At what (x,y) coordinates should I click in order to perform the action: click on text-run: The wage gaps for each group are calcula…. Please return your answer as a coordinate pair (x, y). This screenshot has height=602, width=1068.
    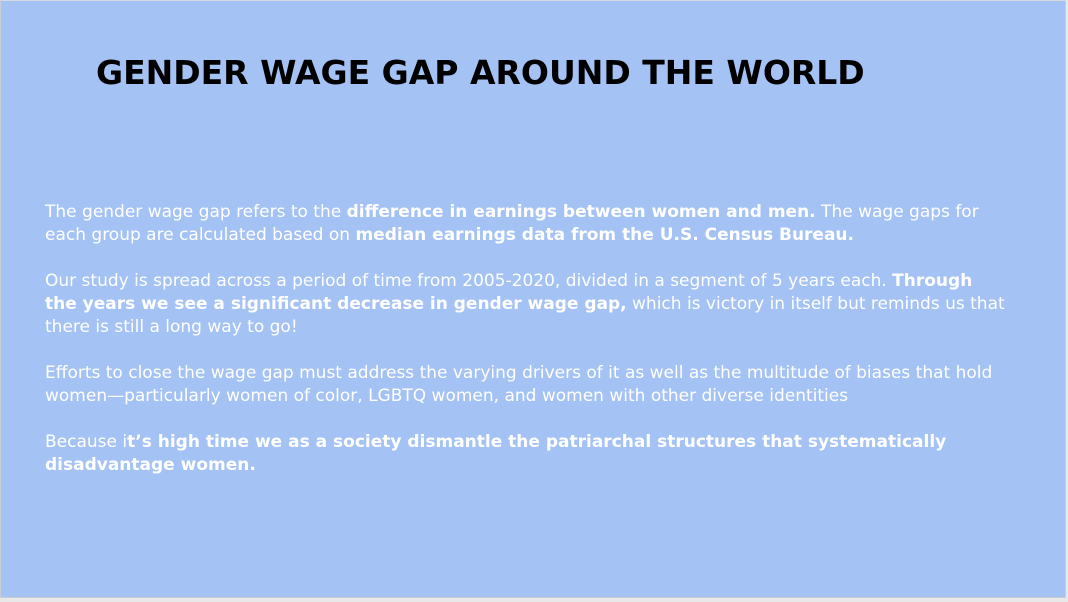
    Looking at the image, I should click on (512, 223).